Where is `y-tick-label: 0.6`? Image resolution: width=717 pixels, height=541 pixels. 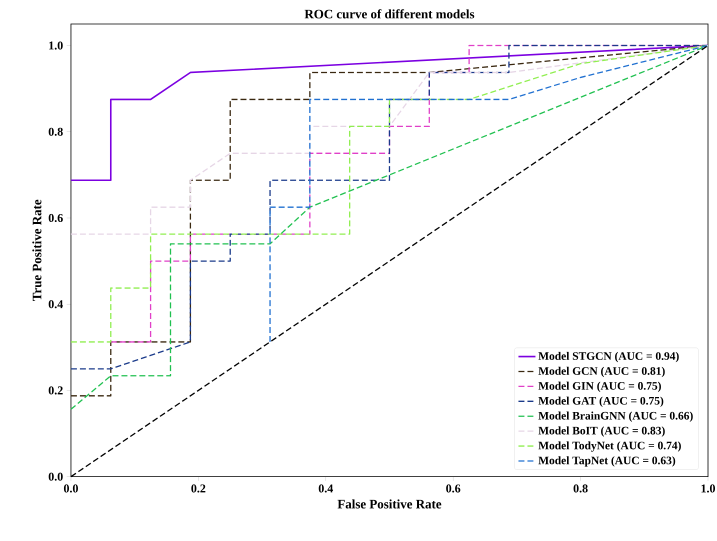
y-tick-label: 0.6 is located at coordinates (55, 218).